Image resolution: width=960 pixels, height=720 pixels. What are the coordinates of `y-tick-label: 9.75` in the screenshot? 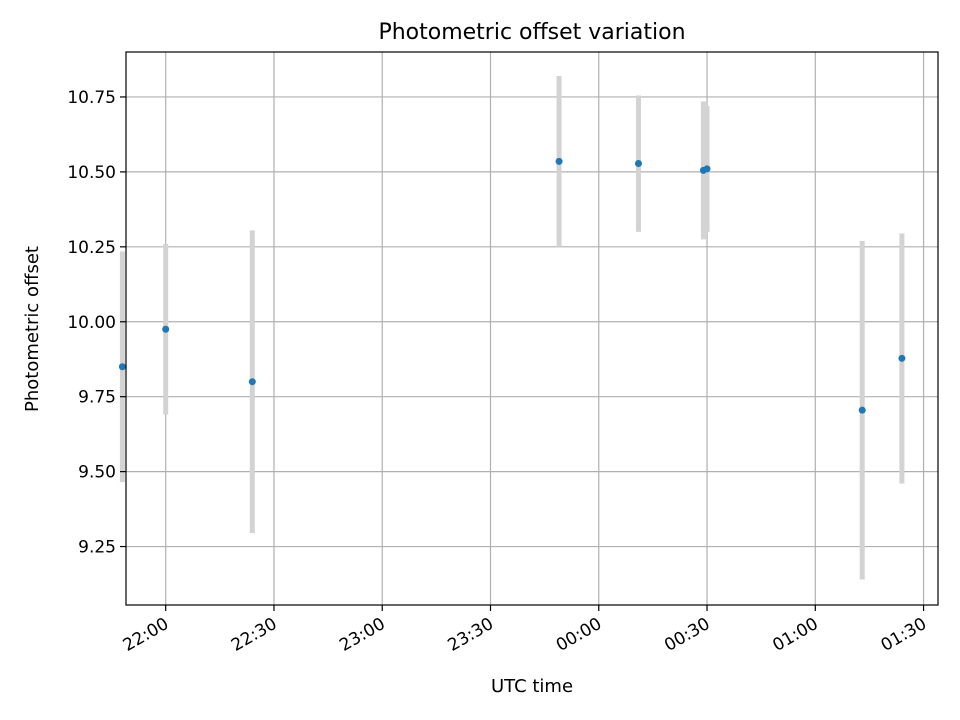 It's located at (97, 398).